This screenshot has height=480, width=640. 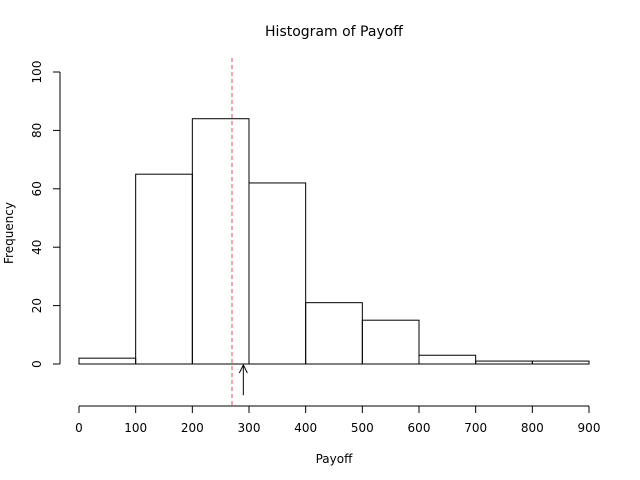 What do you see at coordinates (334, 32) in the screenshot?
I see `chart-title: Histogram of Payoff` at bounding box center [334, 32].